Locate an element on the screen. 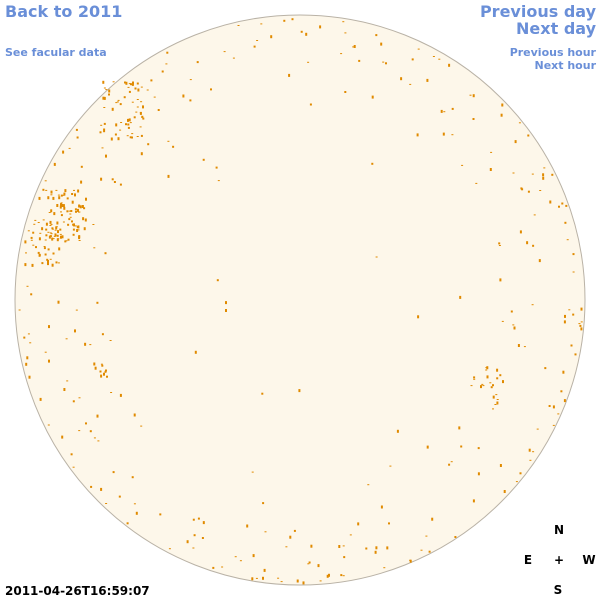 The image size is (600, 600). next-day-link: Next day is located at coordinates (556, 28).